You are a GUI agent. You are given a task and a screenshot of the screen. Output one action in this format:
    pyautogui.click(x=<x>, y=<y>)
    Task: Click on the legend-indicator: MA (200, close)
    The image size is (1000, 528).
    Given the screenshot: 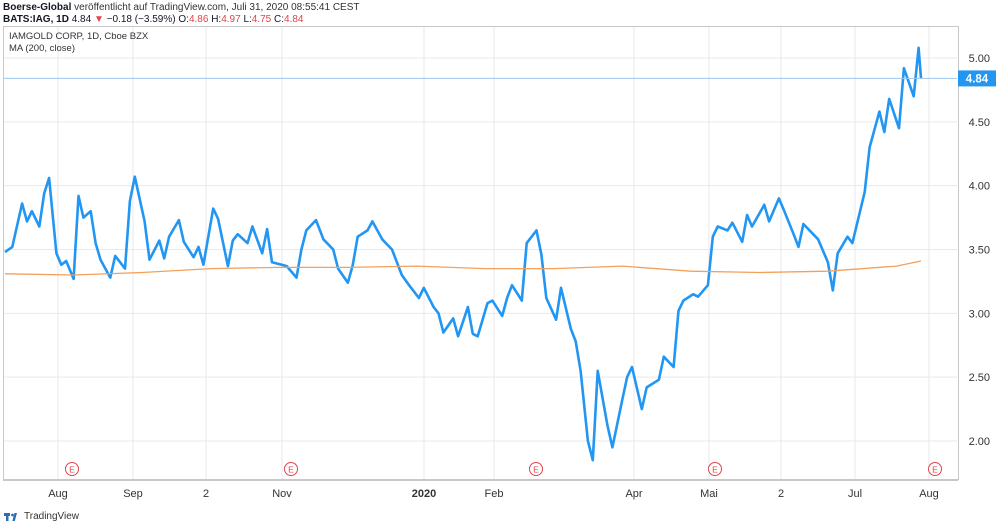 What is the action you would take?
    pyautogui.click(x=42, y=48)
    